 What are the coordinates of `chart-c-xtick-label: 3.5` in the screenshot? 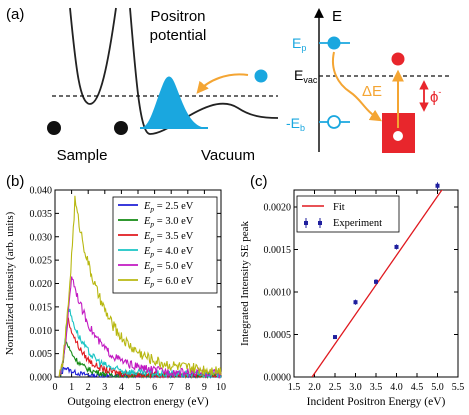 It's located at (376, 387).